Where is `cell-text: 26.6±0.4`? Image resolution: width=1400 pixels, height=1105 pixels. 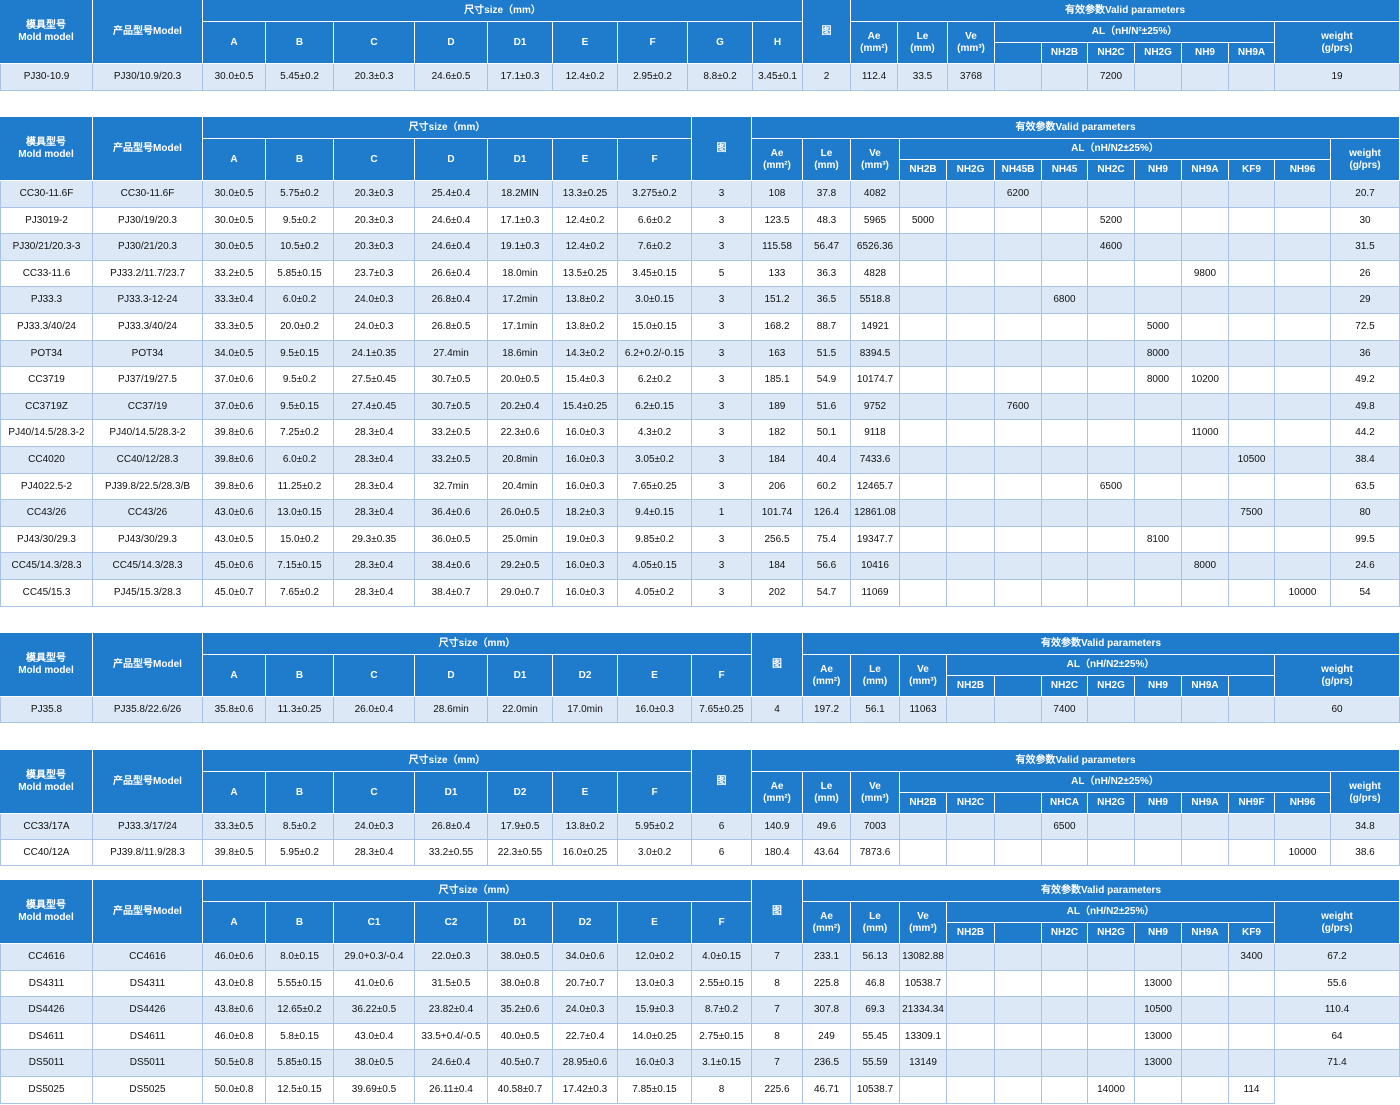
cell-text: 26.6±0.4 is located at coordinates (451, 273).